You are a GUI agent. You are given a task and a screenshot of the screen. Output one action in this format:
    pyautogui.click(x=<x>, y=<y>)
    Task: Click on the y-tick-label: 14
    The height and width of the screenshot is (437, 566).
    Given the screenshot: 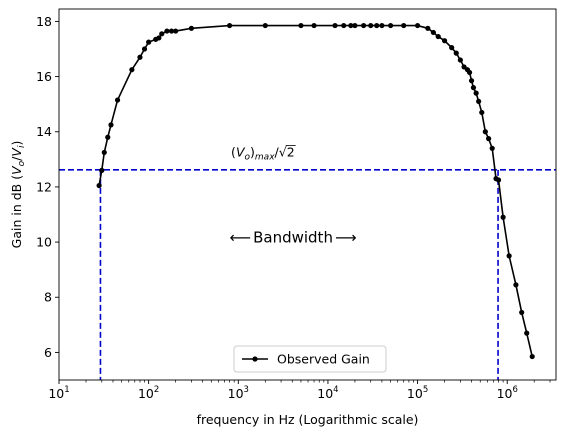 What is the action you would take?
    pyautogui.click(x=44, y=131)
    